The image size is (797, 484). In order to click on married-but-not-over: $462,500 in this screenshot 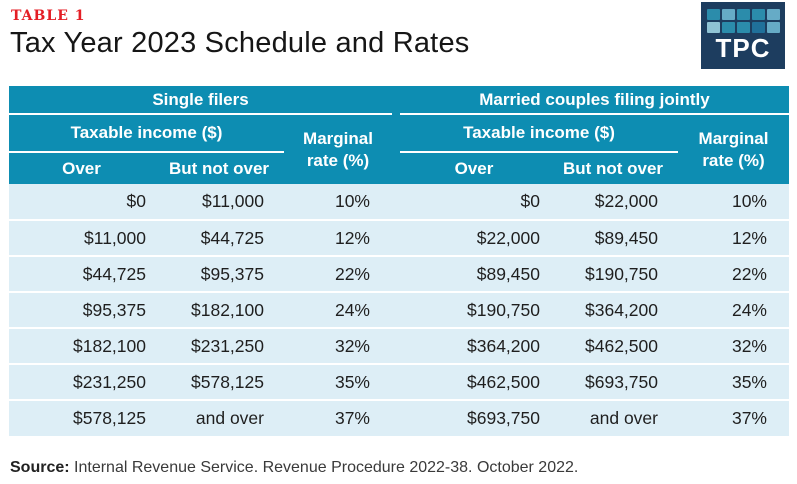, I will do `click(613, 345)`.